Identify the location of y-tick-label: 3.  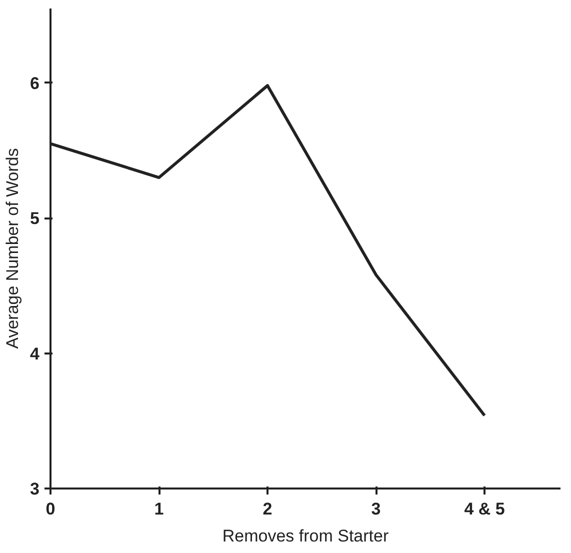
(35, 489).